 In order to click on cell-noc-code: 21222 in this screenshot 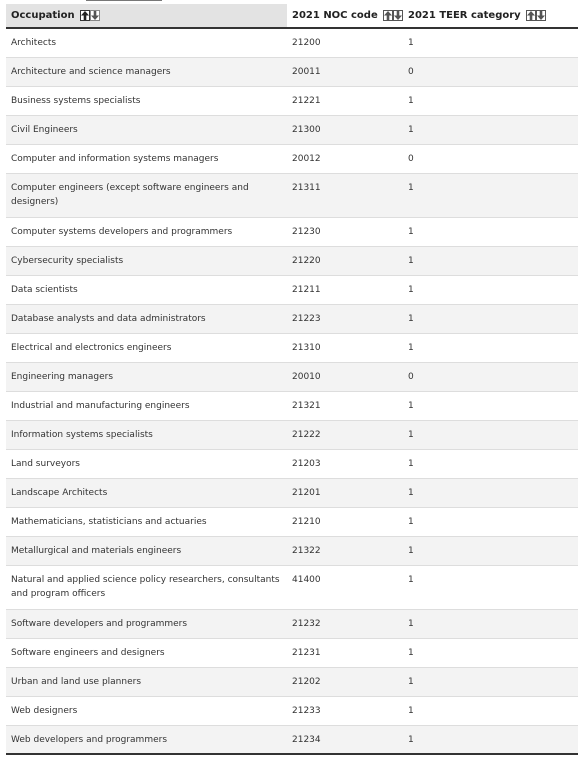, I will do `click(345, 435)`.